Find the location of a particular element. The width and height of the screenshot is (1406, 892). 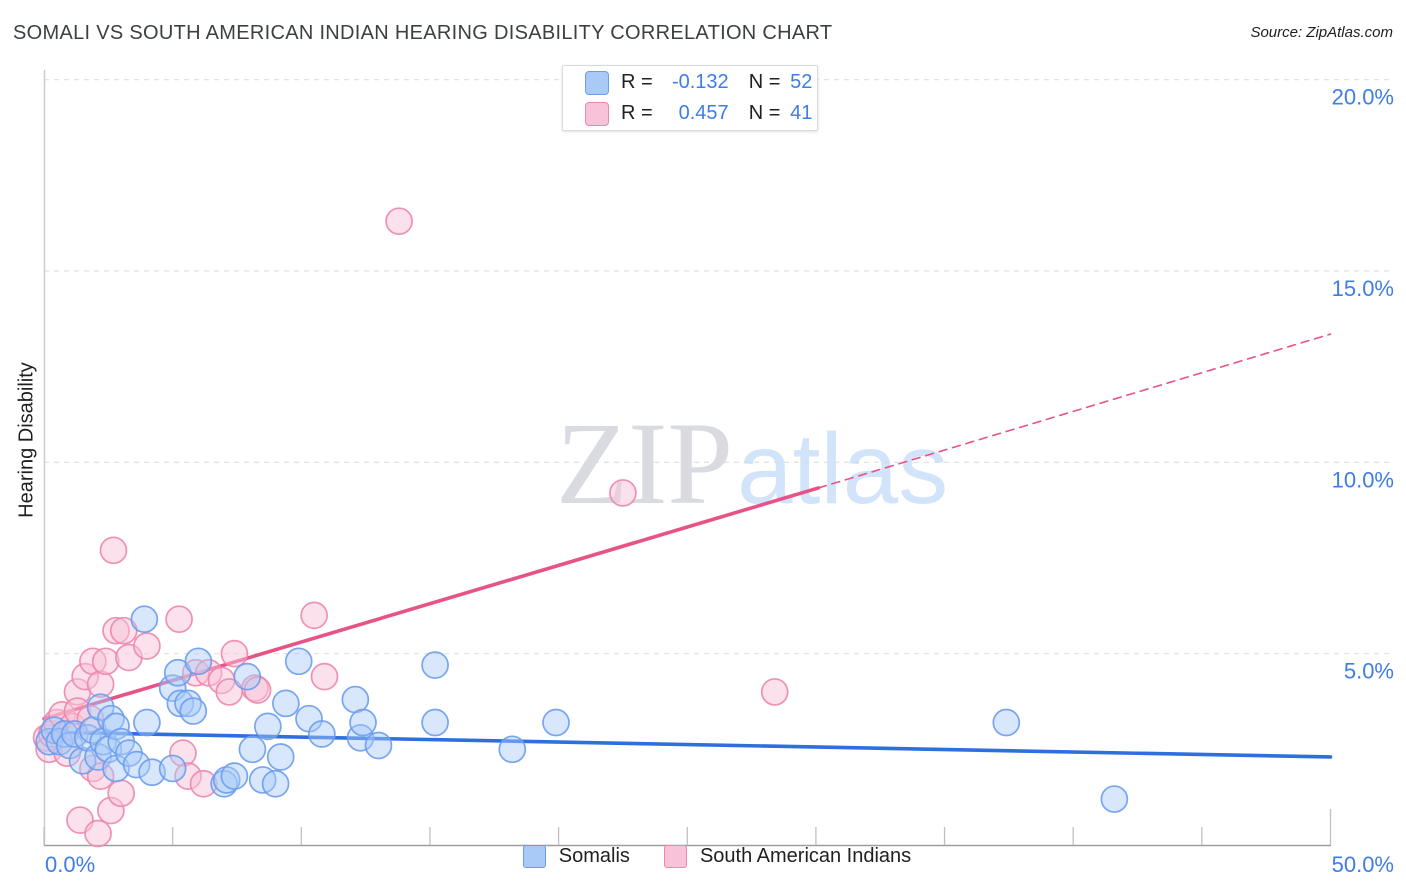

legend-row-somalis: R = -0.132 N = 52 is located at coordinates (690, 82).